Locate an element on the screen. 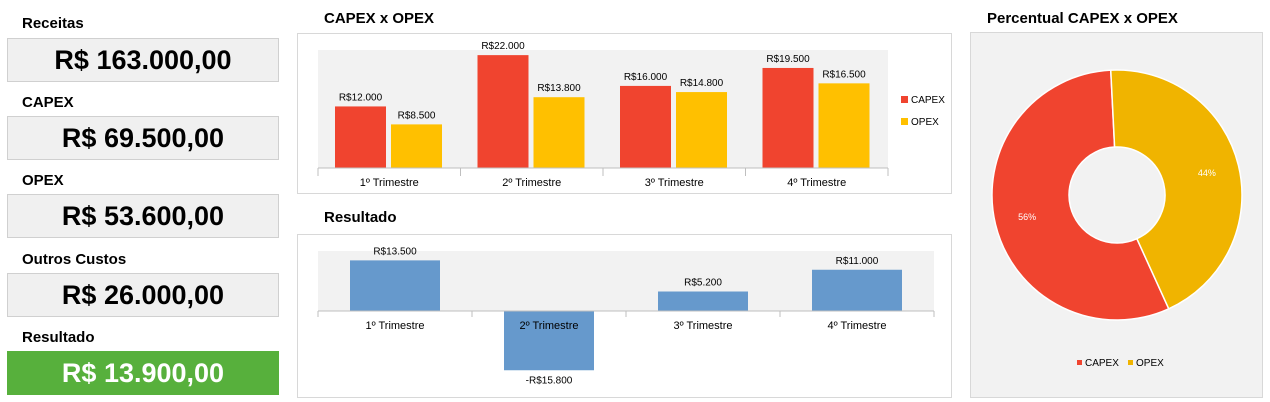 Image resolution: width=1270 pixels, height=402 pixels. bar-label-capex-4: R$19.500 is located at coordinates (788, 59).